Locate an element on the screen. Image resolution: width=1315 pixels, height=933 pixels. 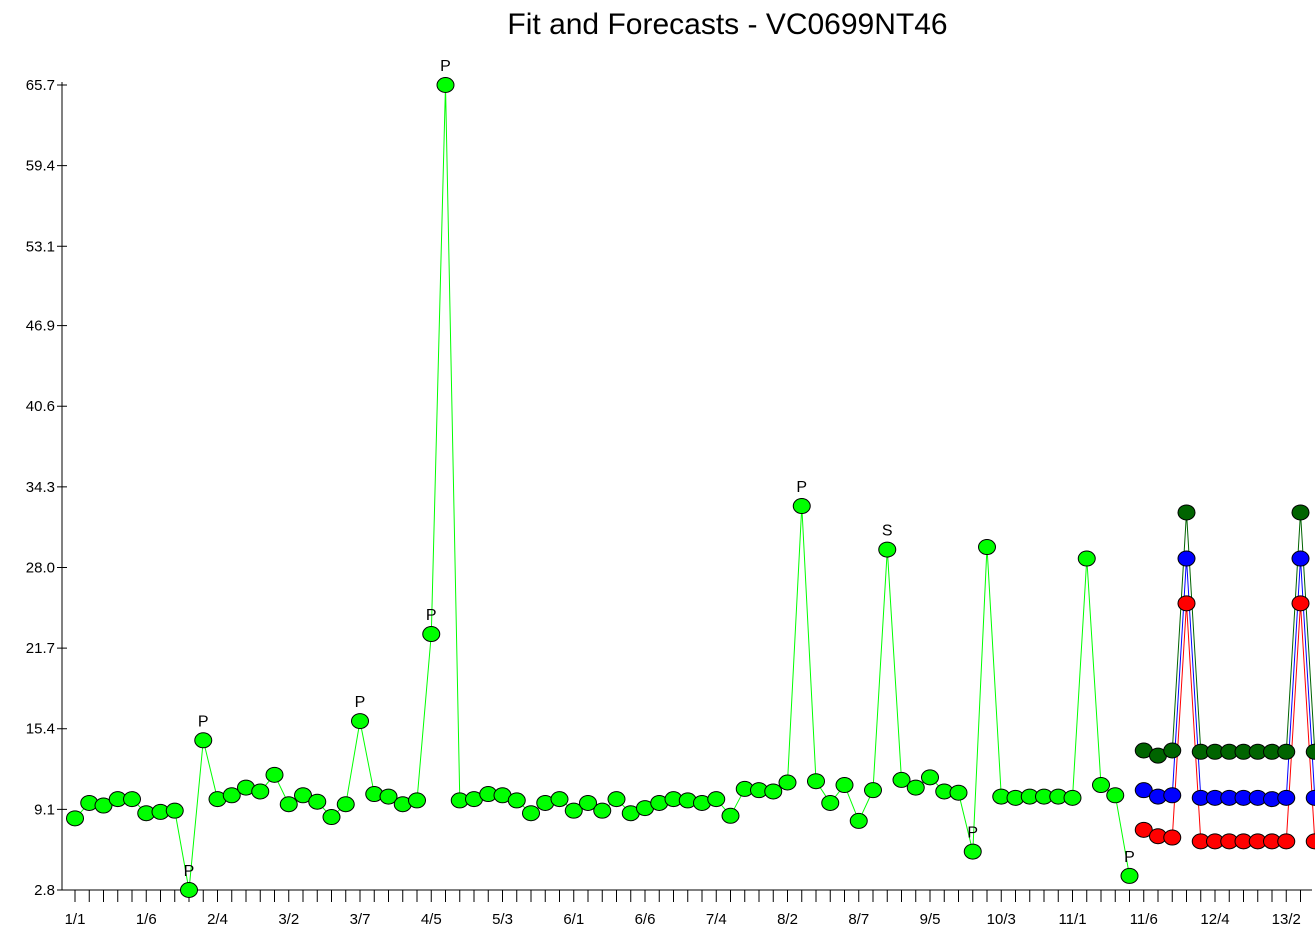
x-tick-label: 3/2 is located at coordinates (288, 919).